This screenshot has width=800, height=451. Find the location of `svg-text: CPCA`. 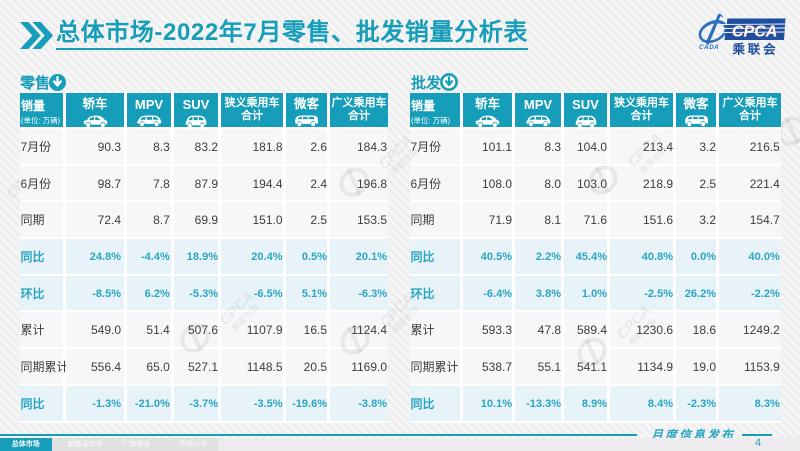

svg-text: CPCA is located at coordinates (754, 32).